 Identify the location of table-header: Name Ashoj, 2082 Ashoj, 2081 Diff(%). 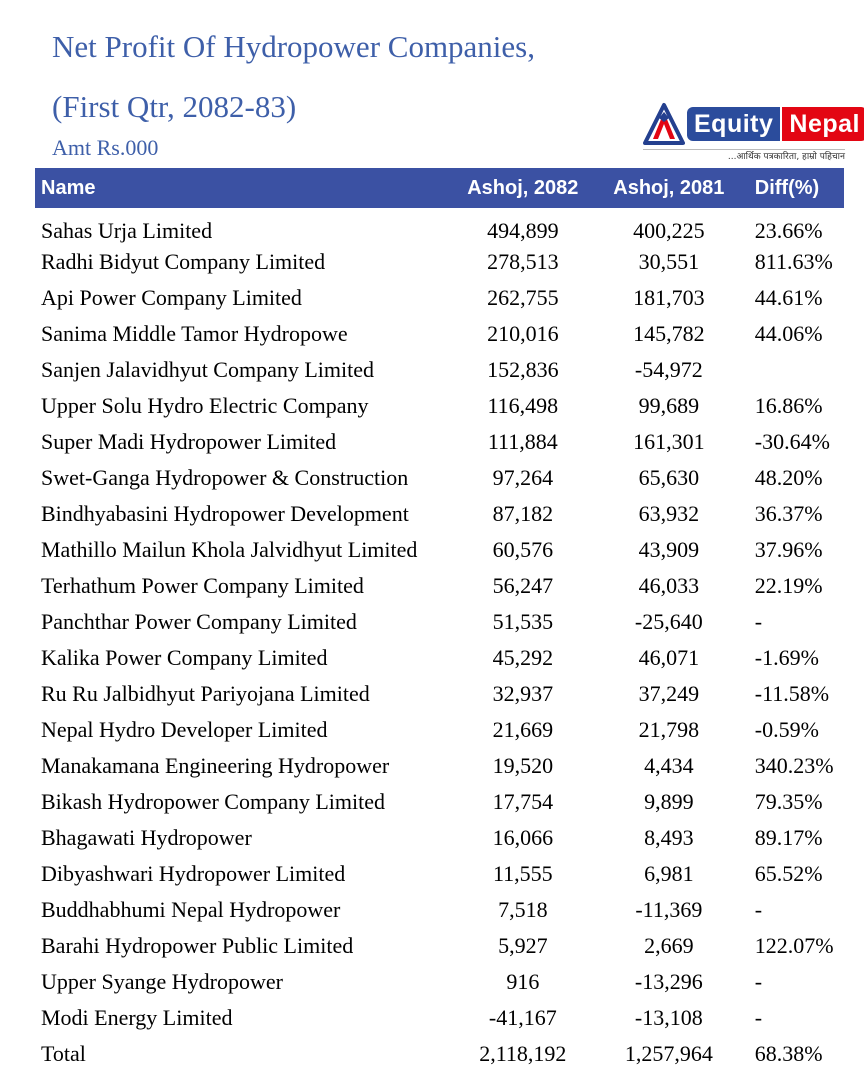
(439, 188).